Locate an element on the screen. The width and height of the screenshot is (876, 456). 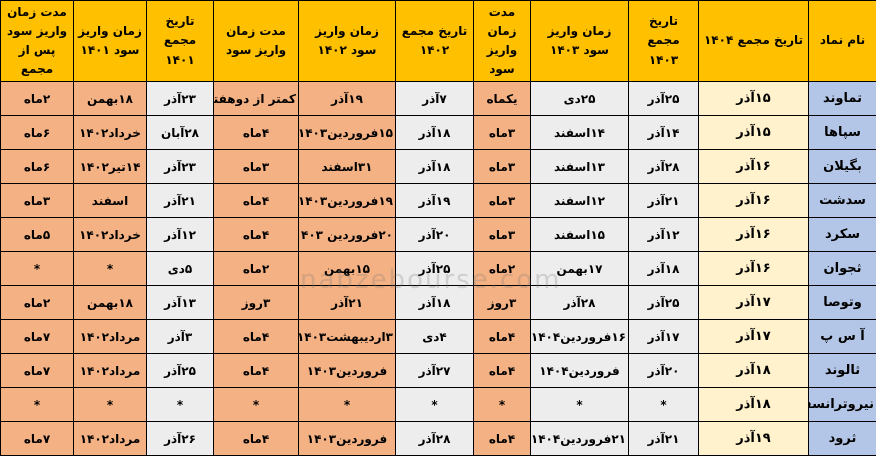
table-cell: ۱۴تیر۱۴۰۲ is located at coordinates (110, 166).